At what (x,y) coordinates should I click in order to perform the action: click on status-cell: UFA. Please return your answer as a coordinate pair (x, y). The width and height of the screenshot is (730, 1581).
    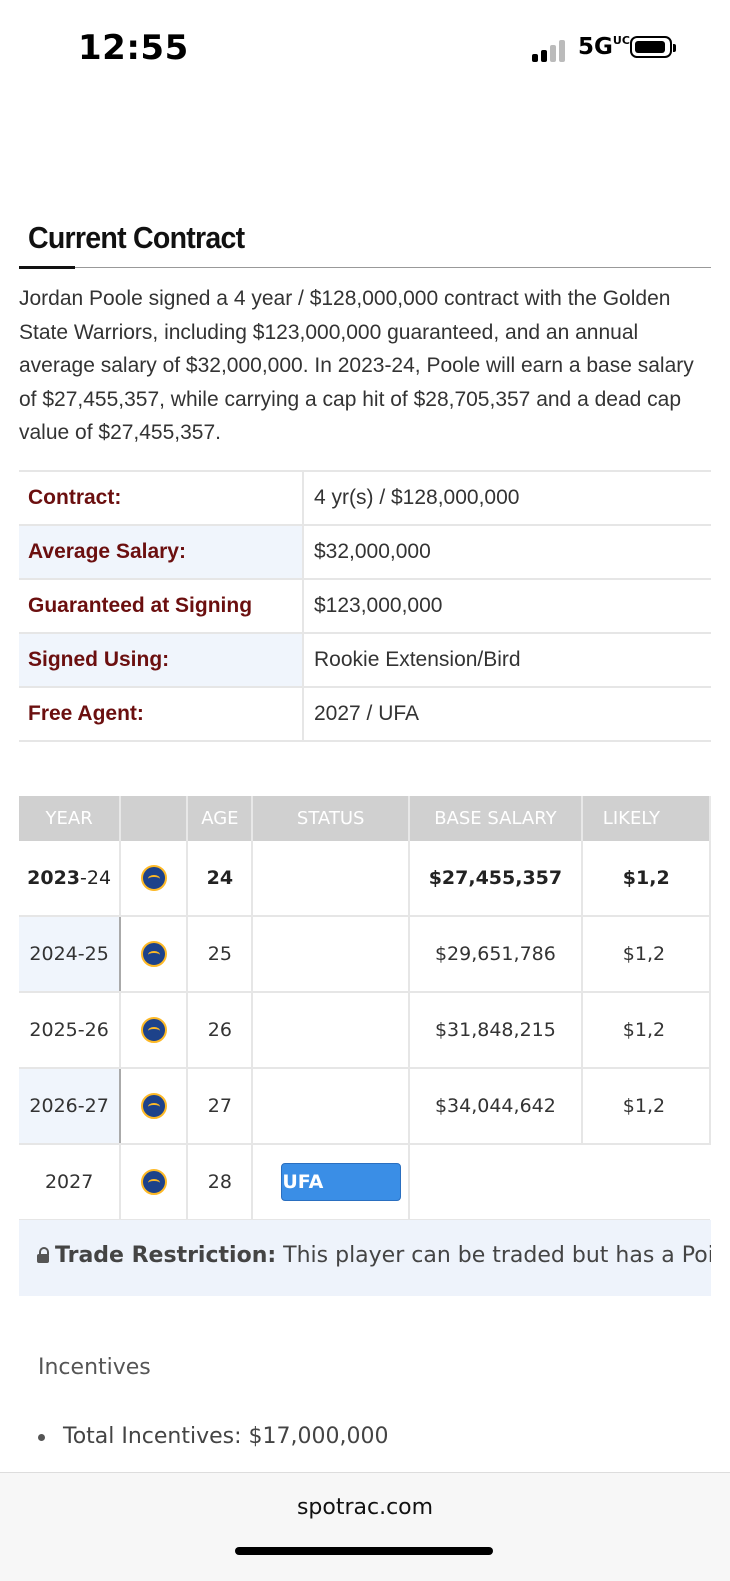
    Looking at the image, I should click on (331, 1182).